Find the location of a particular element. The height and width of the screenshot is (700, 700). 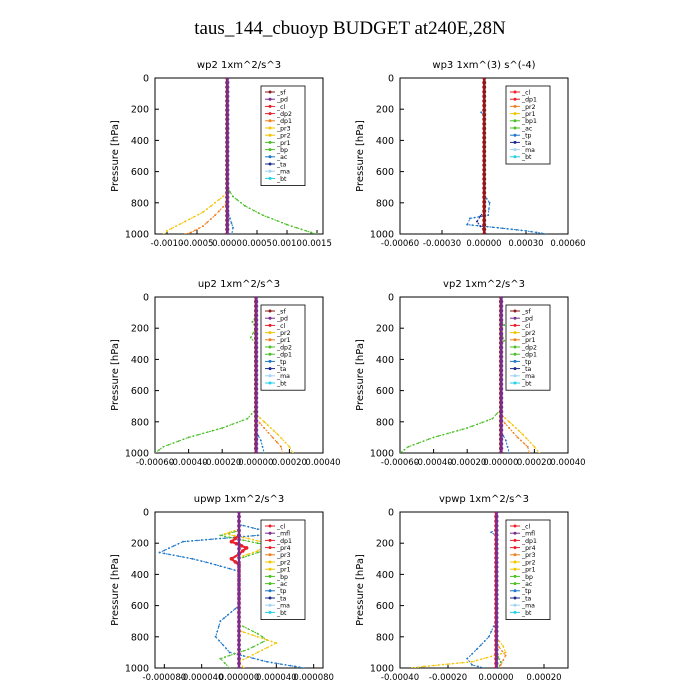

plot-frame is located at coordinates (484, 375).